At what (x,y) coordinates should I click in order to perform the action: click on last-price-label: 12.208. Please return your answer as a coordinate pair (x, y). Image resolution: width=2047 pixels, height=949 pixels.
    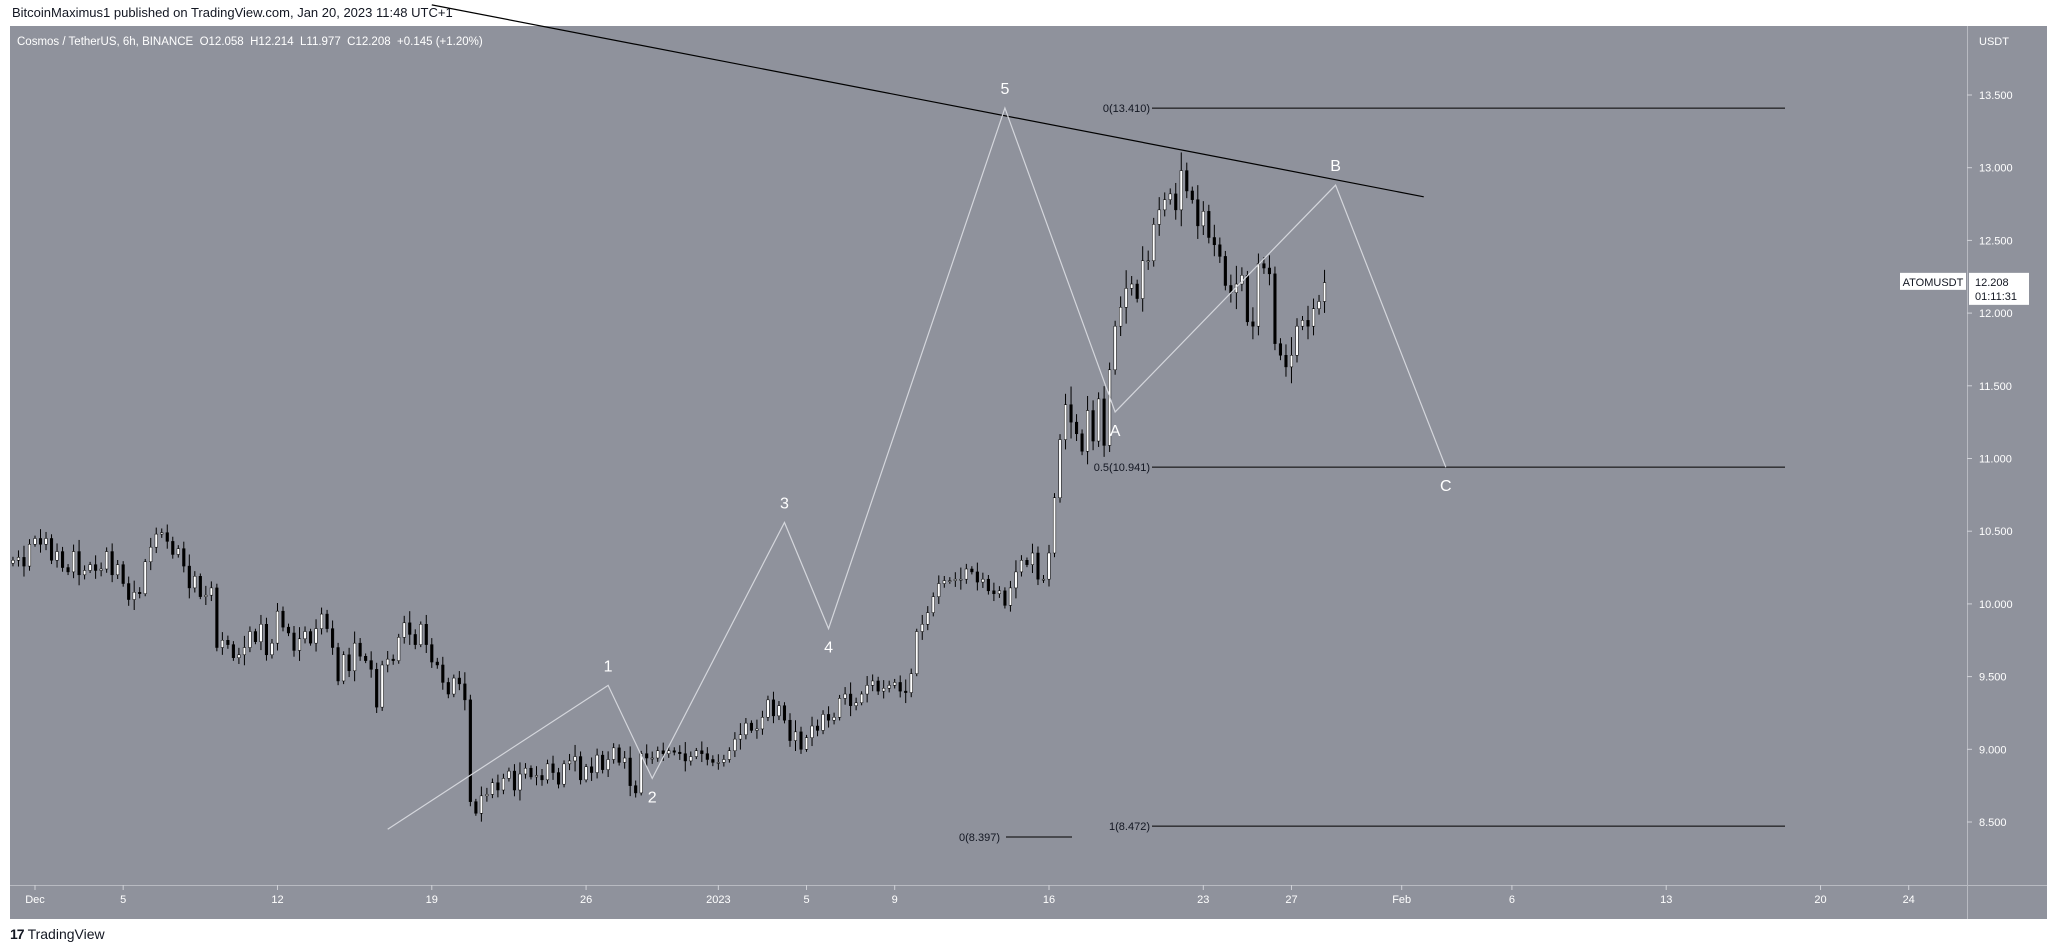
    Looking at the image, I should click on (1992, 283).